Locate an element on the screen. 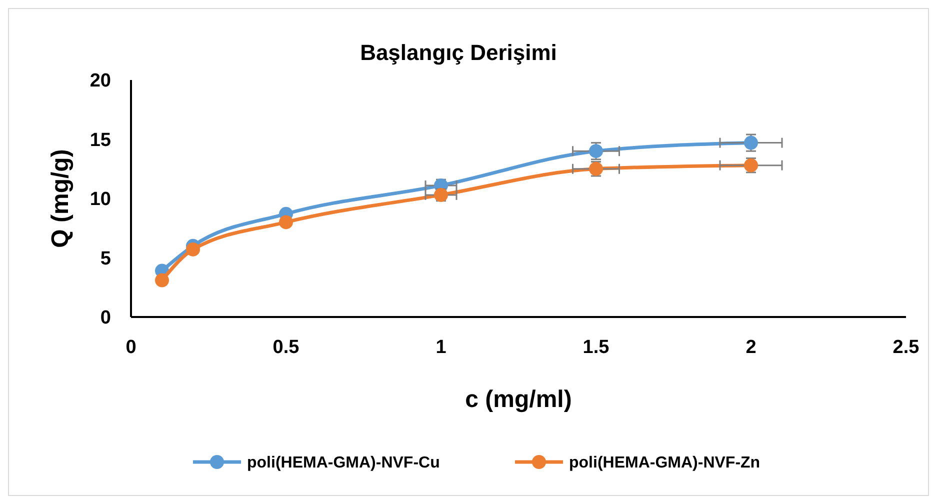 Image resolution: width=937 pixels, height=504 pixels. x-tick-label: 2.5 is located at coordinates (906, 347).